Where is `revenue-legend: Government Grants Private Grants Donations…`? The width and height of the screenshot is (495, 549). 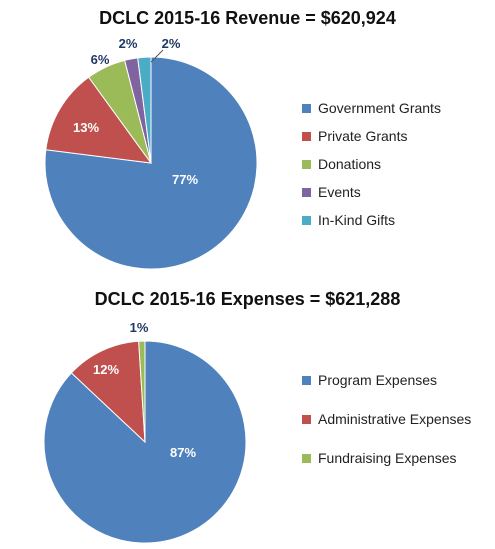 revenue-legend: Government Grants Private Grants Donations… is located at coordinates (371, 168).